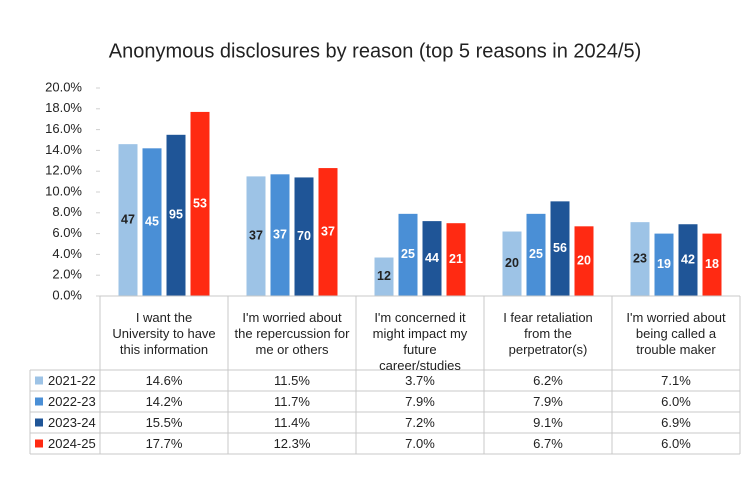 Image resolution: width=750 pixels, height=500 pixels. I want to click on table-value: 7.1%, so click(676, 380).